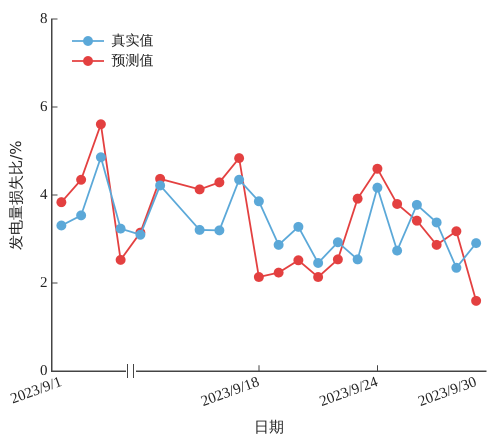 The width and height of the screenshot is (494, 441). I want to click on y-tick-label: 2, so click(44, 283).